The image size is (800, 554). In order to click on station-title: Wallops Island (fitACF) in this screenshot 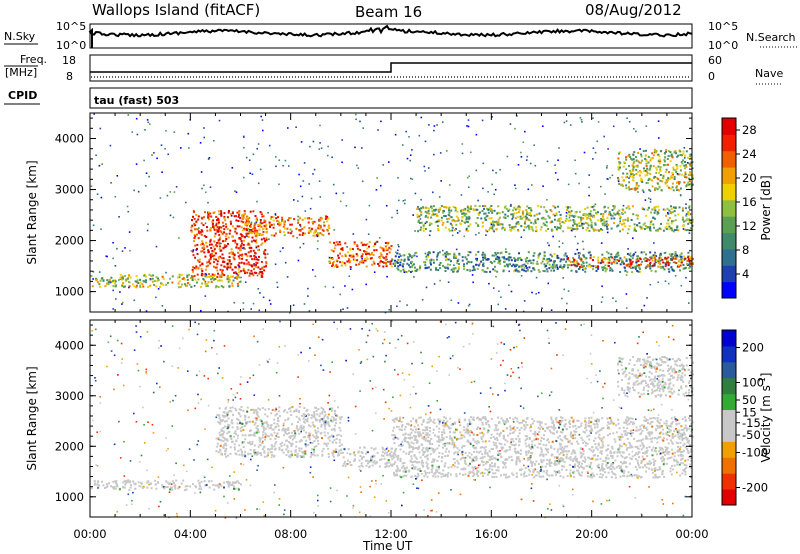, I will do `click(176, 10)`.